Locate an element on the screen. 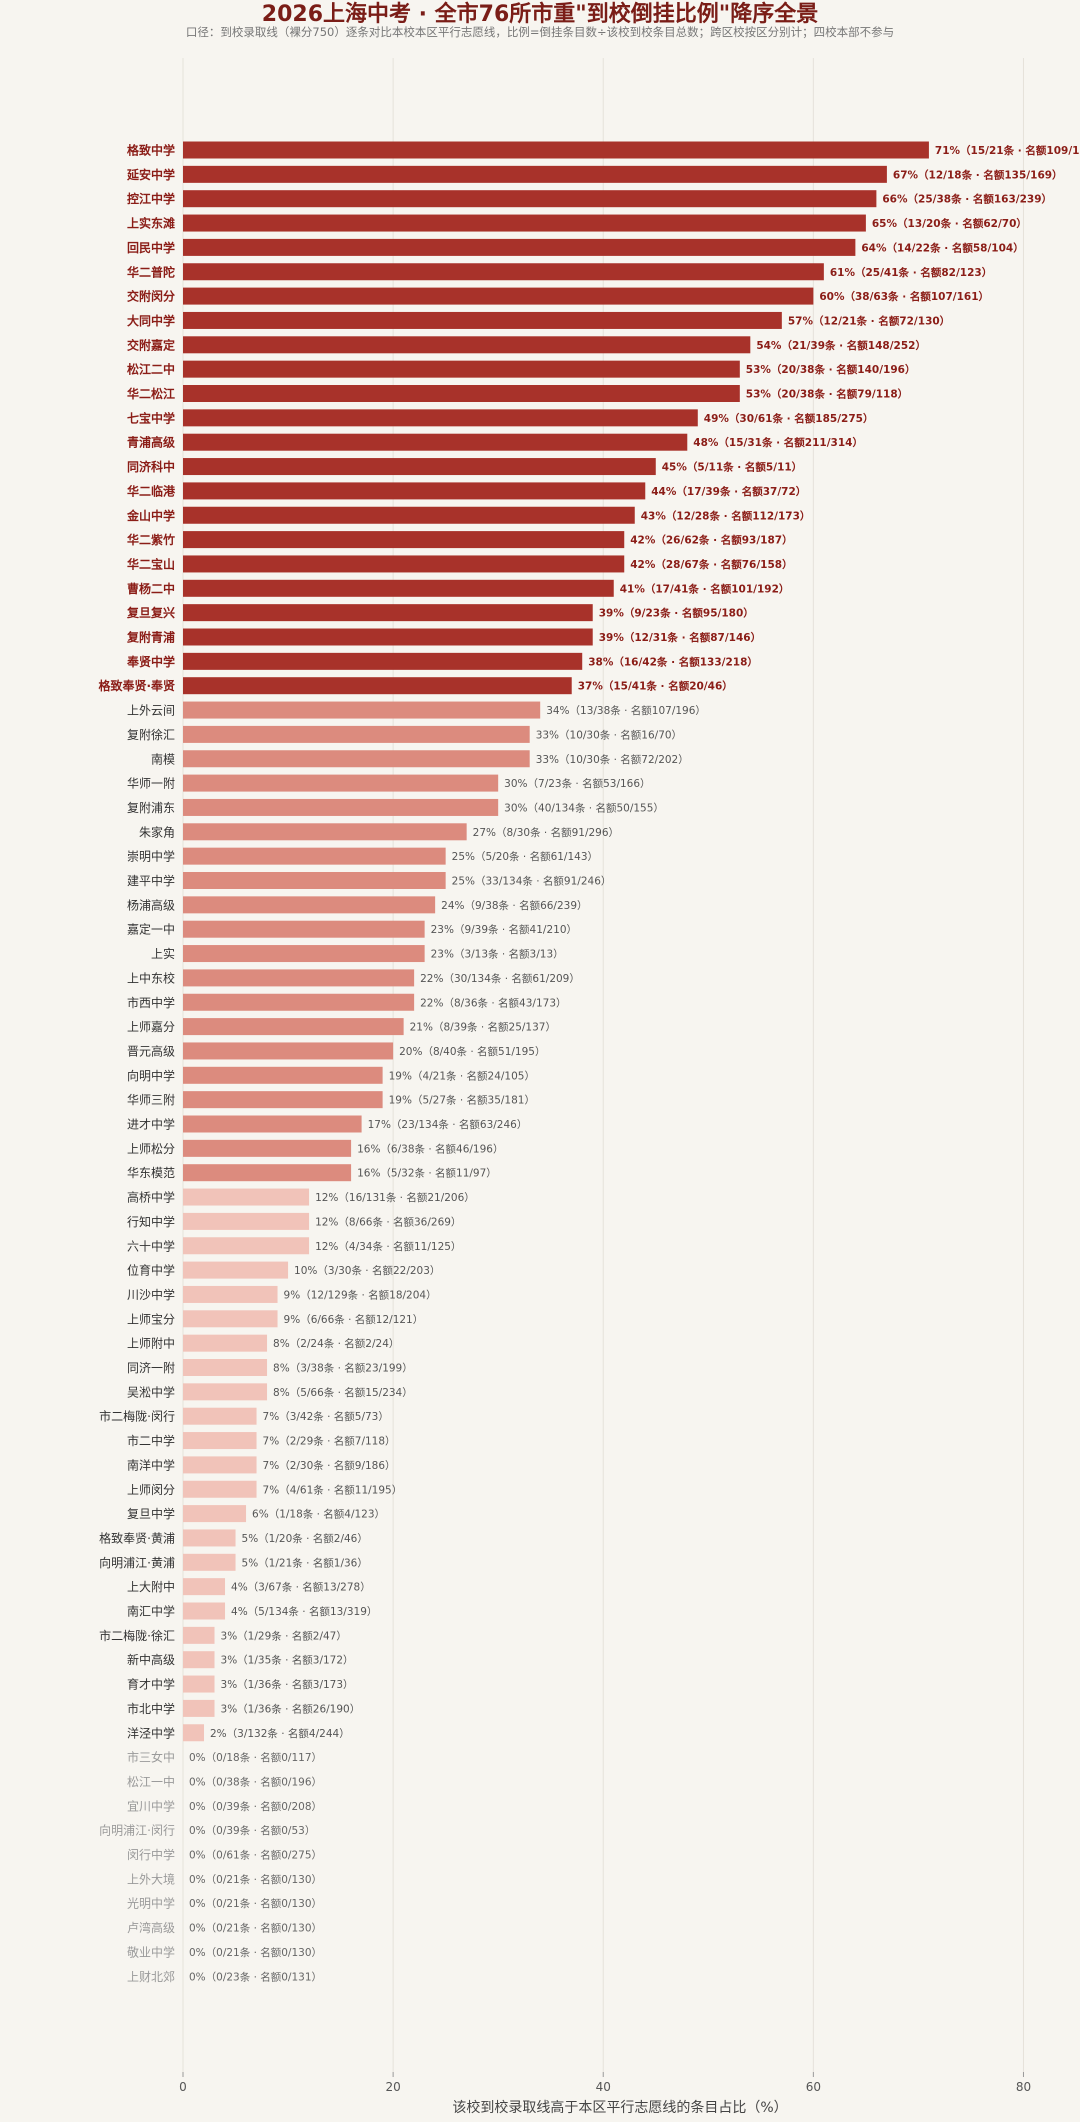 The image size is (1080, 2122). data-label: 24%（9/38条 · 名额66/239） is located at coordinates (514, 905).